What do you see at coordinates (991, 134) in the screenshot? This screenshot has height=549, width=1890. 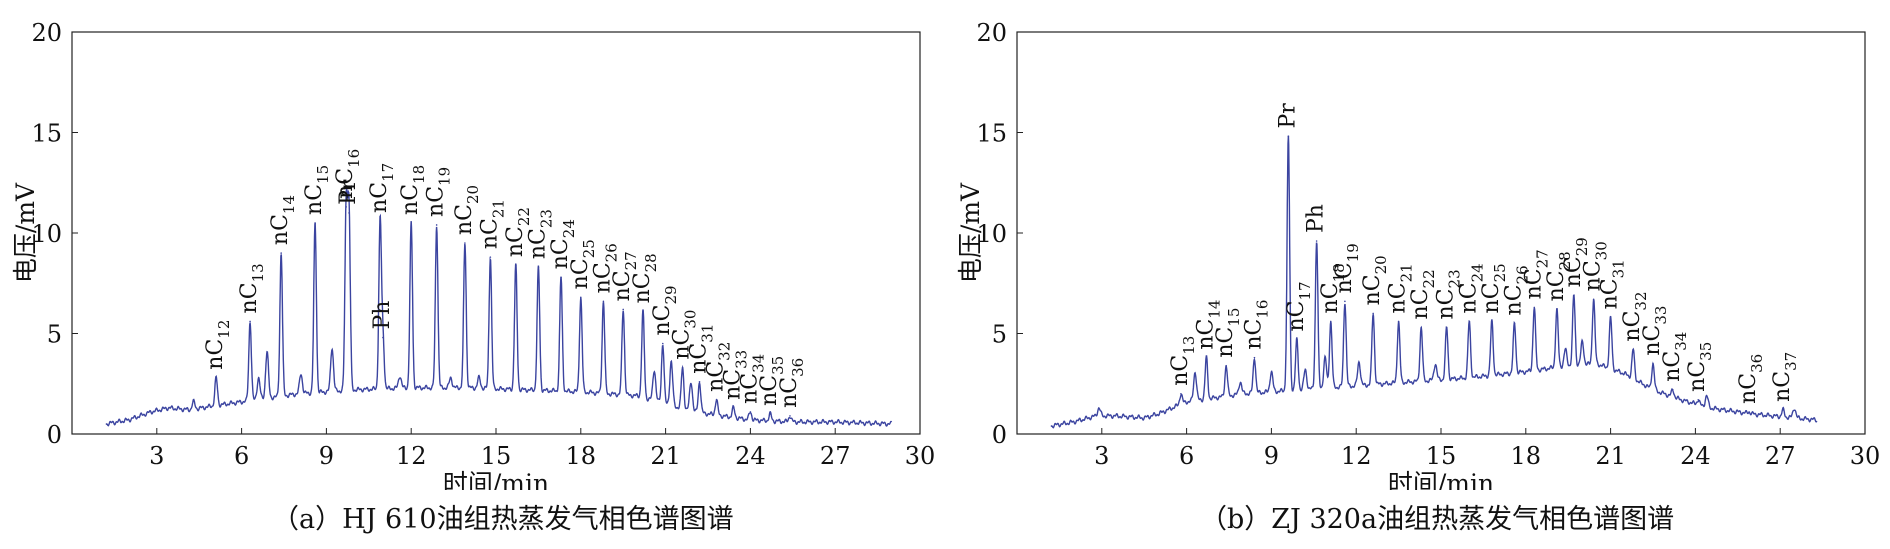 I see `y-tick-label: 15` at bounding box center [991, 134].